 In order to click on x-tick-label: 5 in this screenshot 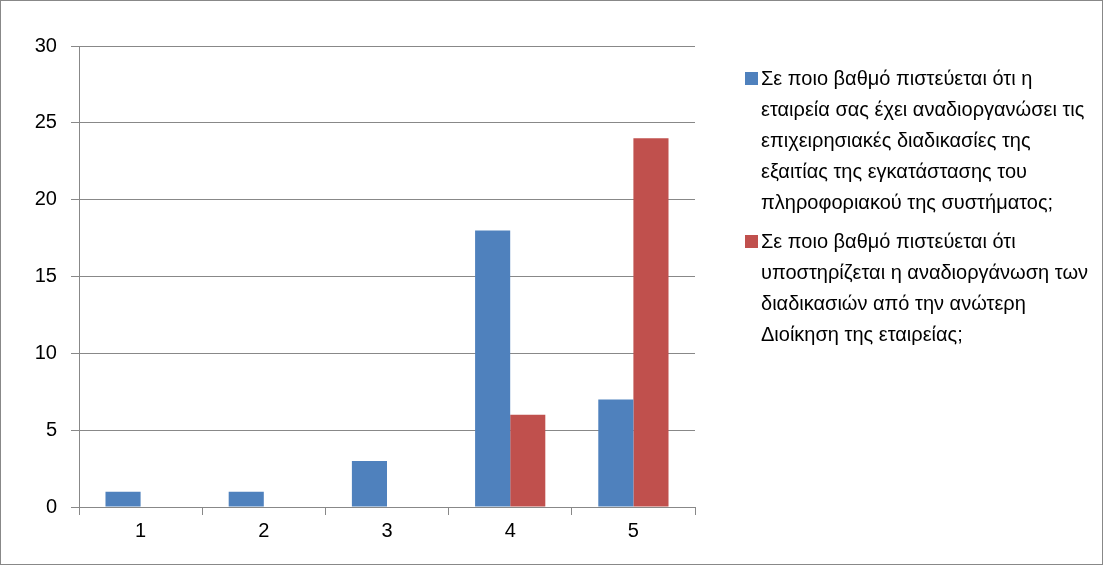, I will do `click(633, 529)`.